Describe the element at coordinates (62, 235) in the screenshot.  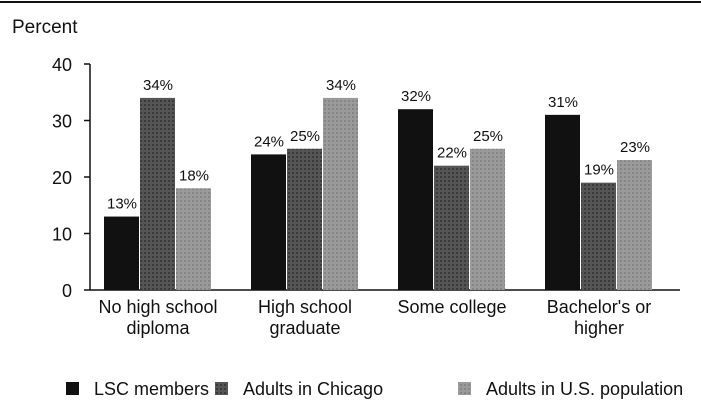
I see `y-tick-label: 10` at that location.